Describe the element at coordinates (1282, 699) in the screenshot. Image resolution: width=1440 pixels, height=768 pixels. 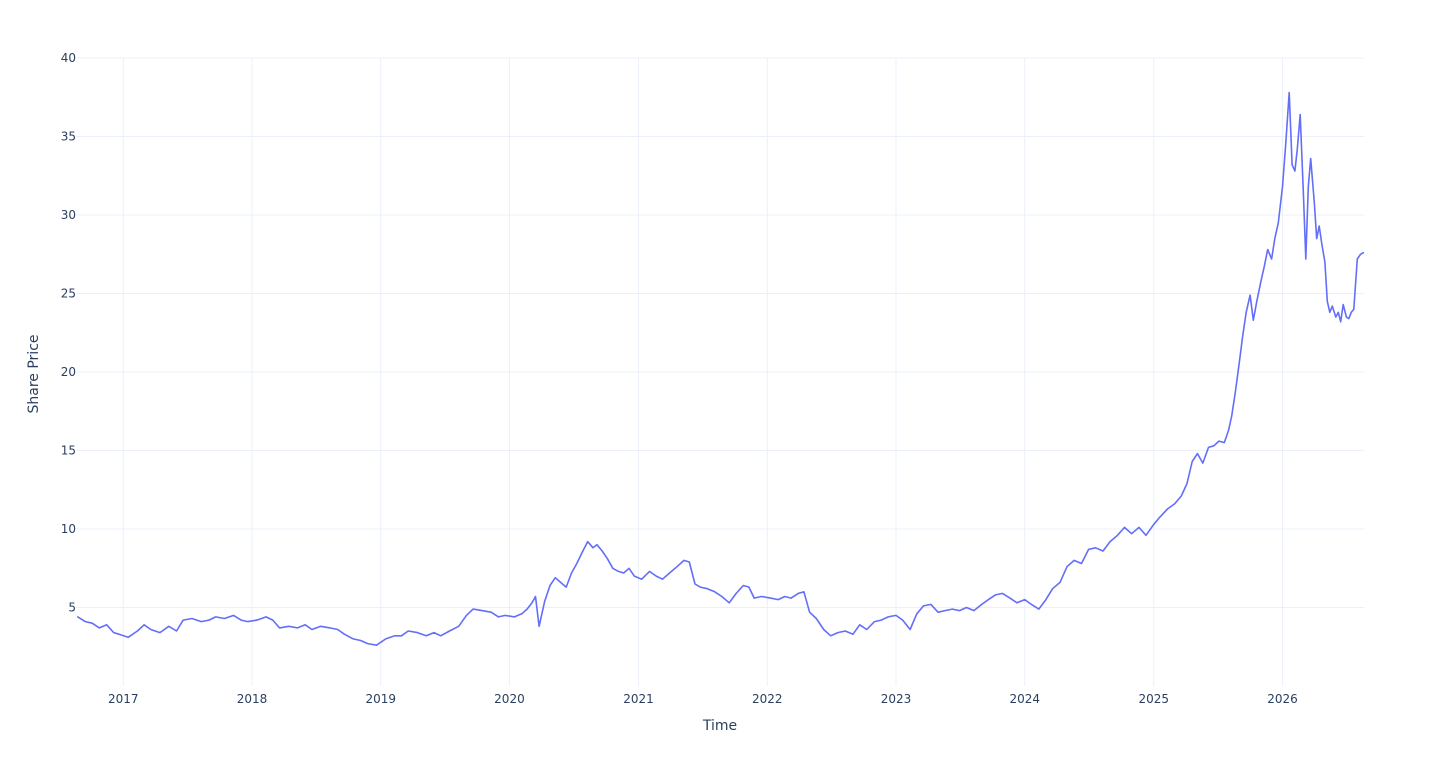
I see `x-tick-label: 2026` at that location.